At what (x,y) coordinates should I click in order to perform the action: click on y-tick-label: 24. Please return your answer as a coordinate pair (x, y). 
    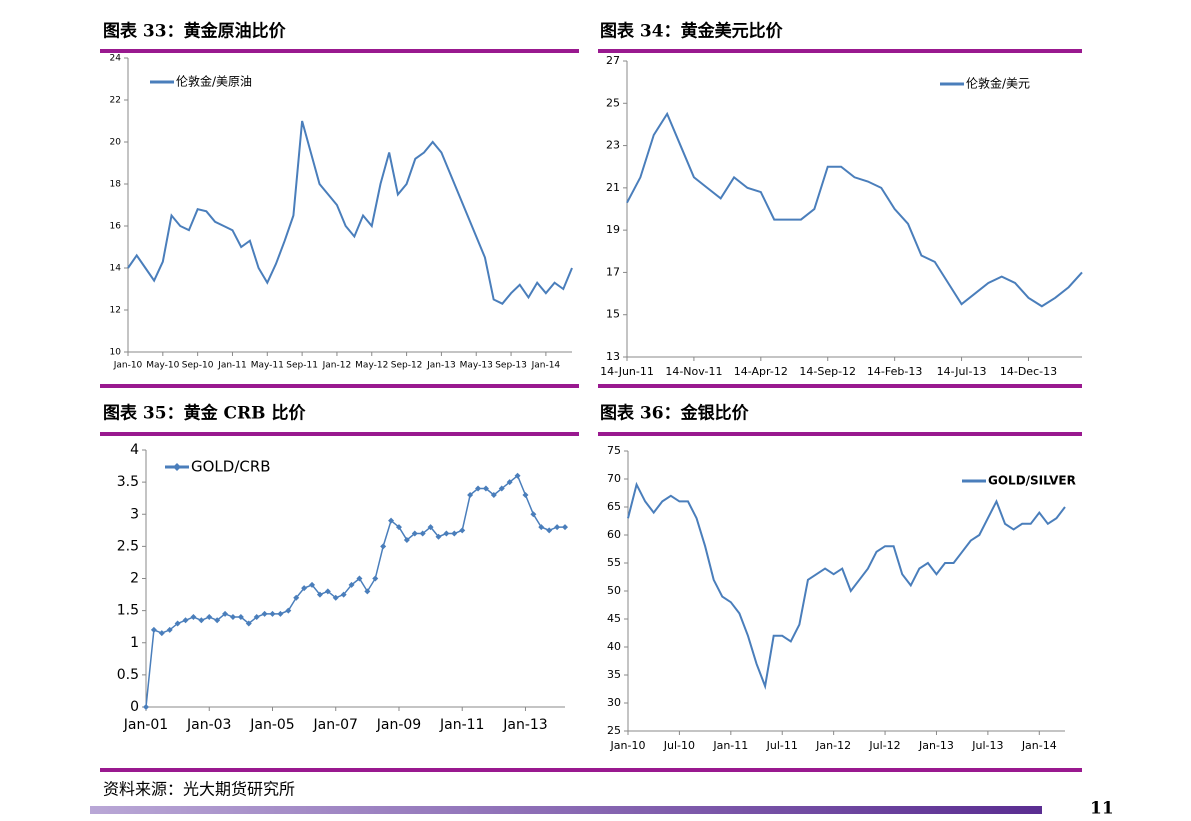
    Looking at the image, I should click on (116, 59).